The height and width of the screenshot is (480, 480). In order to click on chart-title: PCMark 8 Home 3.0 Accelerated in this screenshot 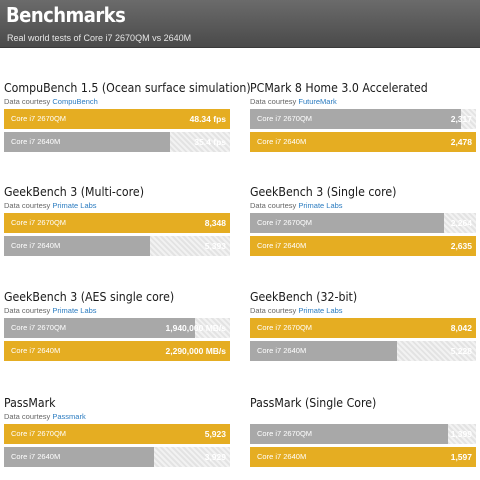, I will do `click(339, 87)`.